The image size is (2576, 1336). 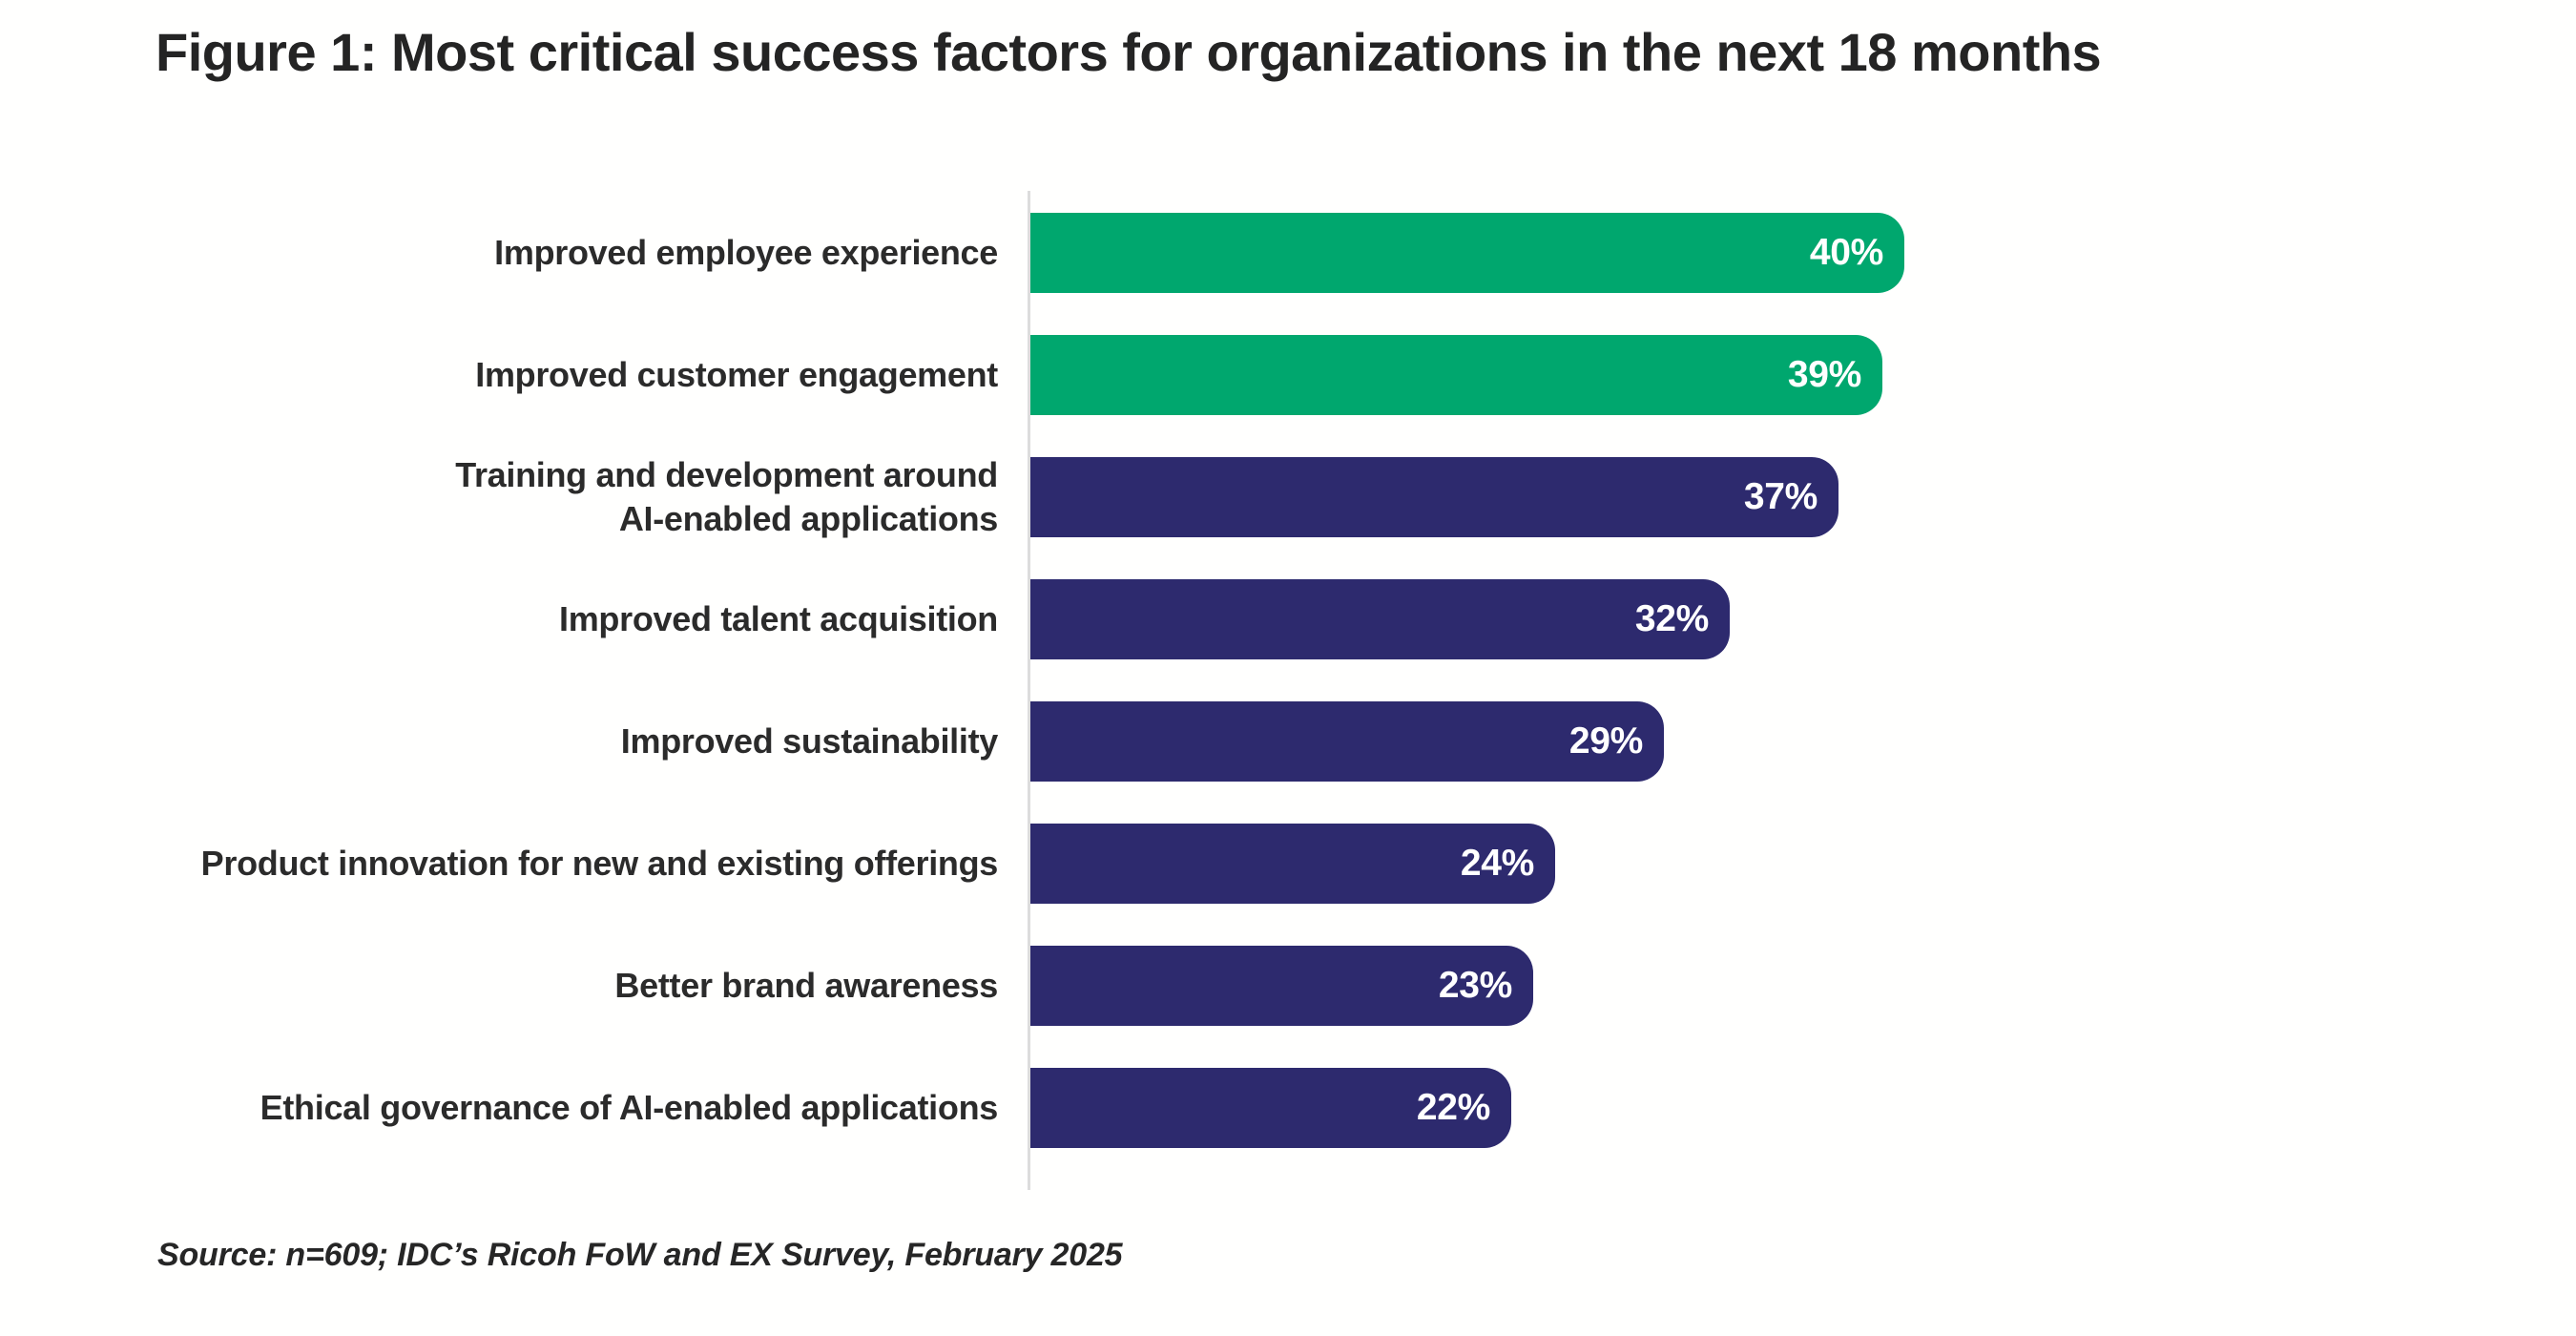 I want to click on y-axis-baseline, so click(x=1029, y=690).